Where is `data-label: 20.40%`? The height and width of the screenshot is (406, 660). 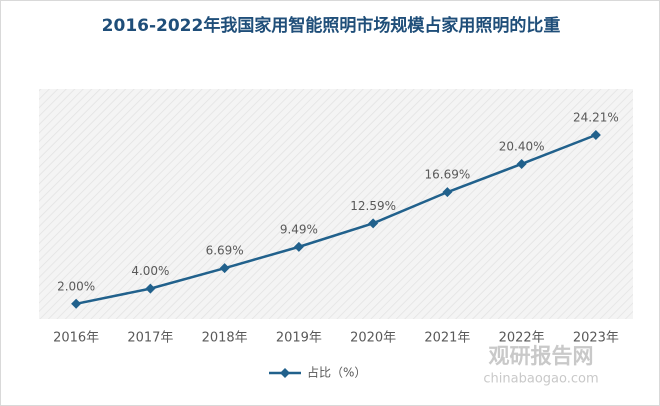 data-label: 20.40% is located at coordinates (522, 146).